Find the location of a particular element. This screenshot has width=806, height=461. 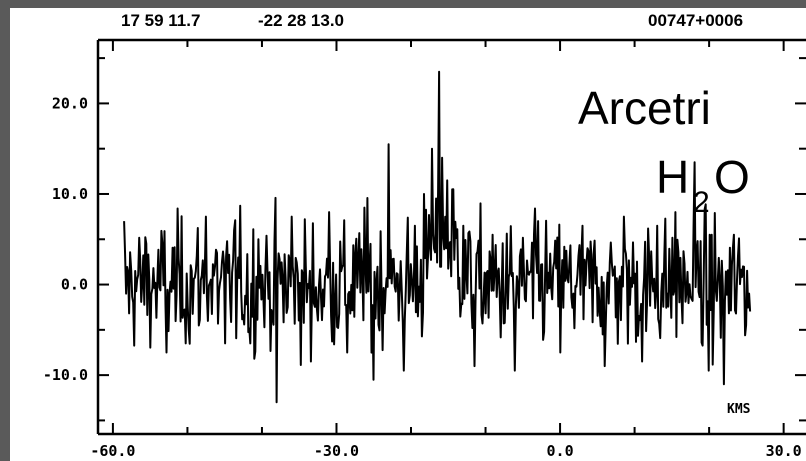

x-tick-label: -60.0 is located at coordinates (112, 451).